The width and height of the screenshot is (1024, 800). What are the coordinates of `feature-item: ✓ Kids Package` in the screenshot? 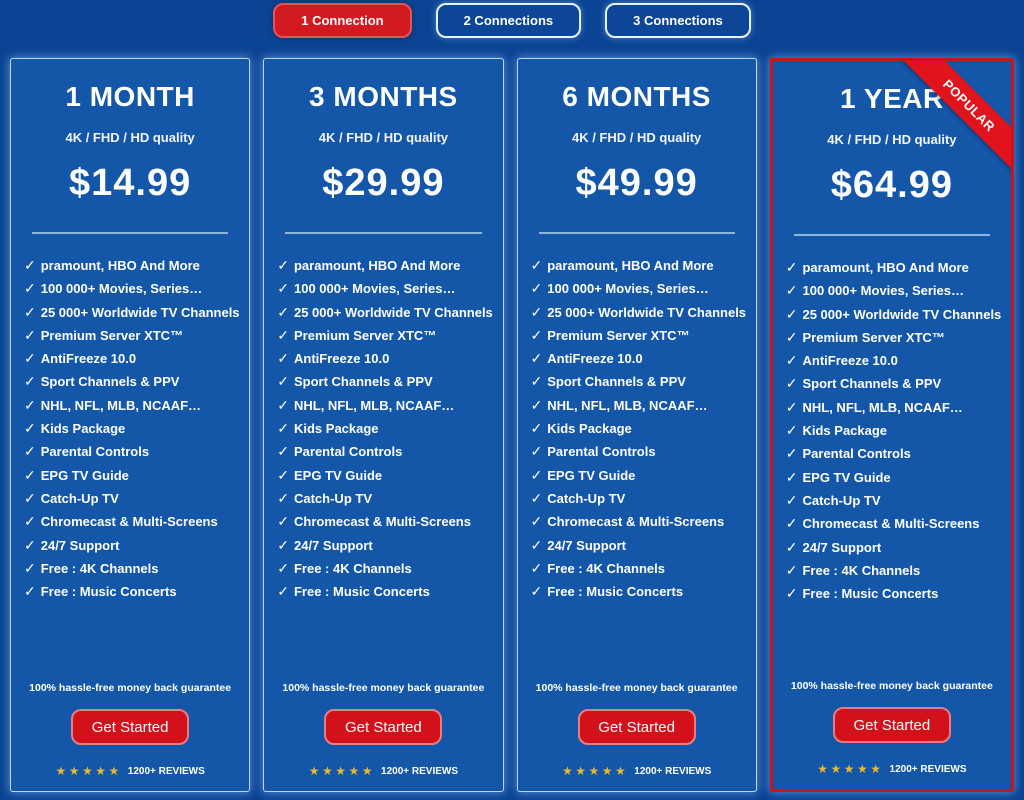 It's located at (130, 428).